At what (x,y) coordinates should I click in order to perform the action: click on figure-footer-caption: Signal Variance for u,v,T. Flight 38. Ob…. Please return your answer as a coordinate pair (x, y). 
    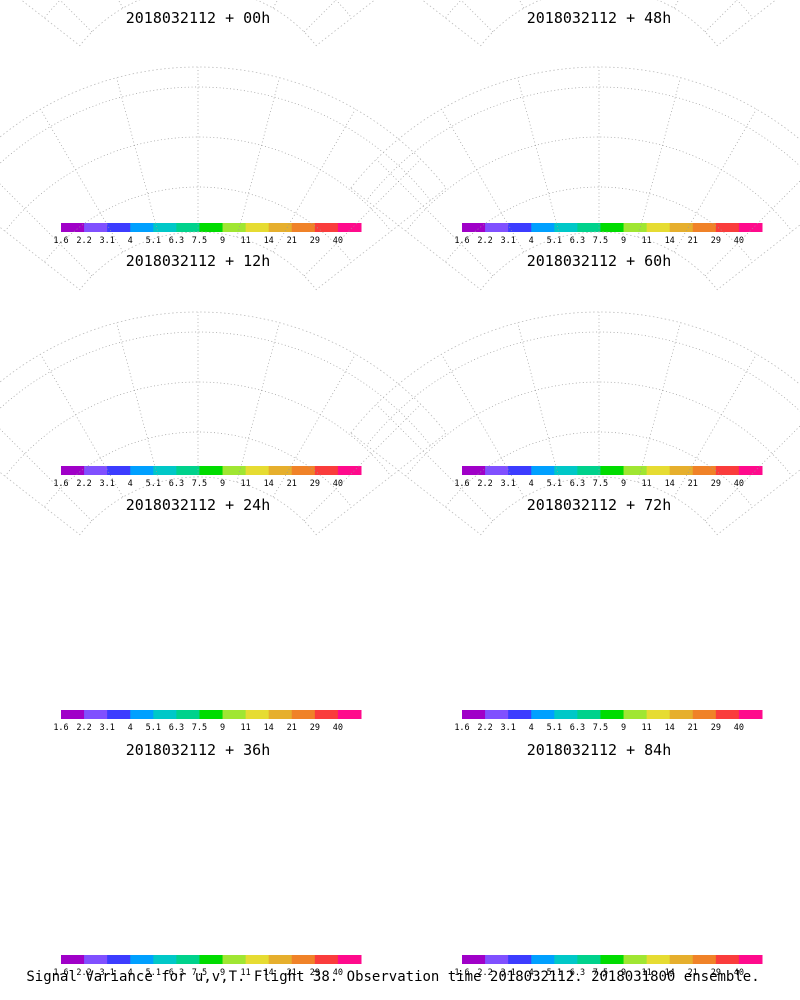
    Looking at the image, I should click on (392, 977).